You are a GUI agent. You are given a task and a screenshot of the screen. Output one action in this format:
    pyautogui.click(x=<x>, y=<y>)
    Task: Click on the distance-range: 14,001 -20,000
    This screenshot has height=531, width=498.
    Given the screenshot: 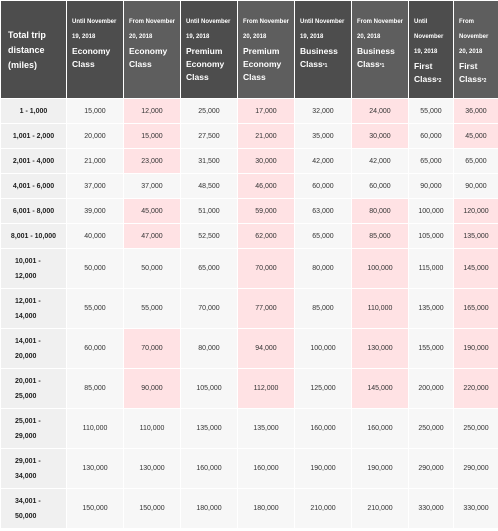 What is the action you would take?
    pyautogui.click(x=33, y=348)
    